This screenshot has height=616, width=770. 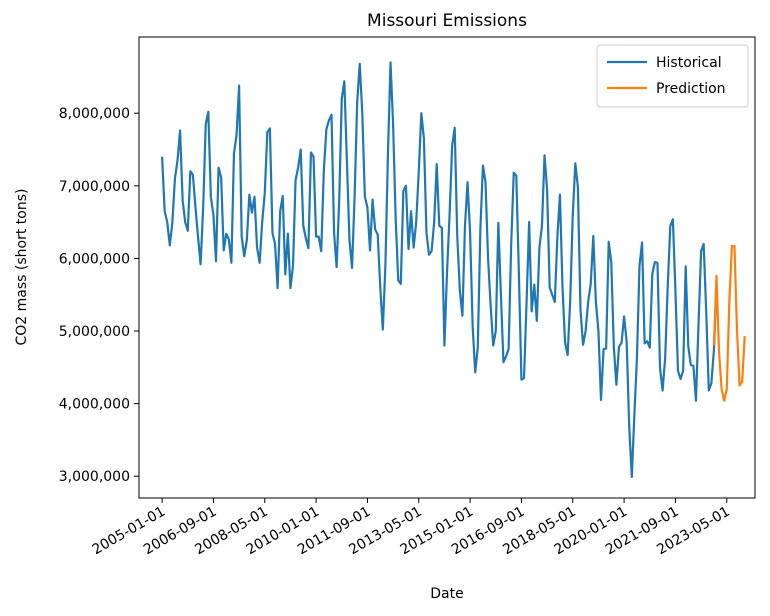 I want to click on legend-label-historical: Historical, so click(x=689, y=63).